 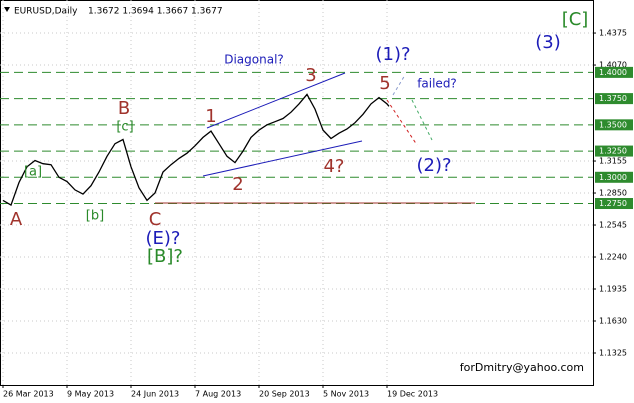 I want to click on x-tick-label: 5 Nov 2013, so click(x=346, y=394).